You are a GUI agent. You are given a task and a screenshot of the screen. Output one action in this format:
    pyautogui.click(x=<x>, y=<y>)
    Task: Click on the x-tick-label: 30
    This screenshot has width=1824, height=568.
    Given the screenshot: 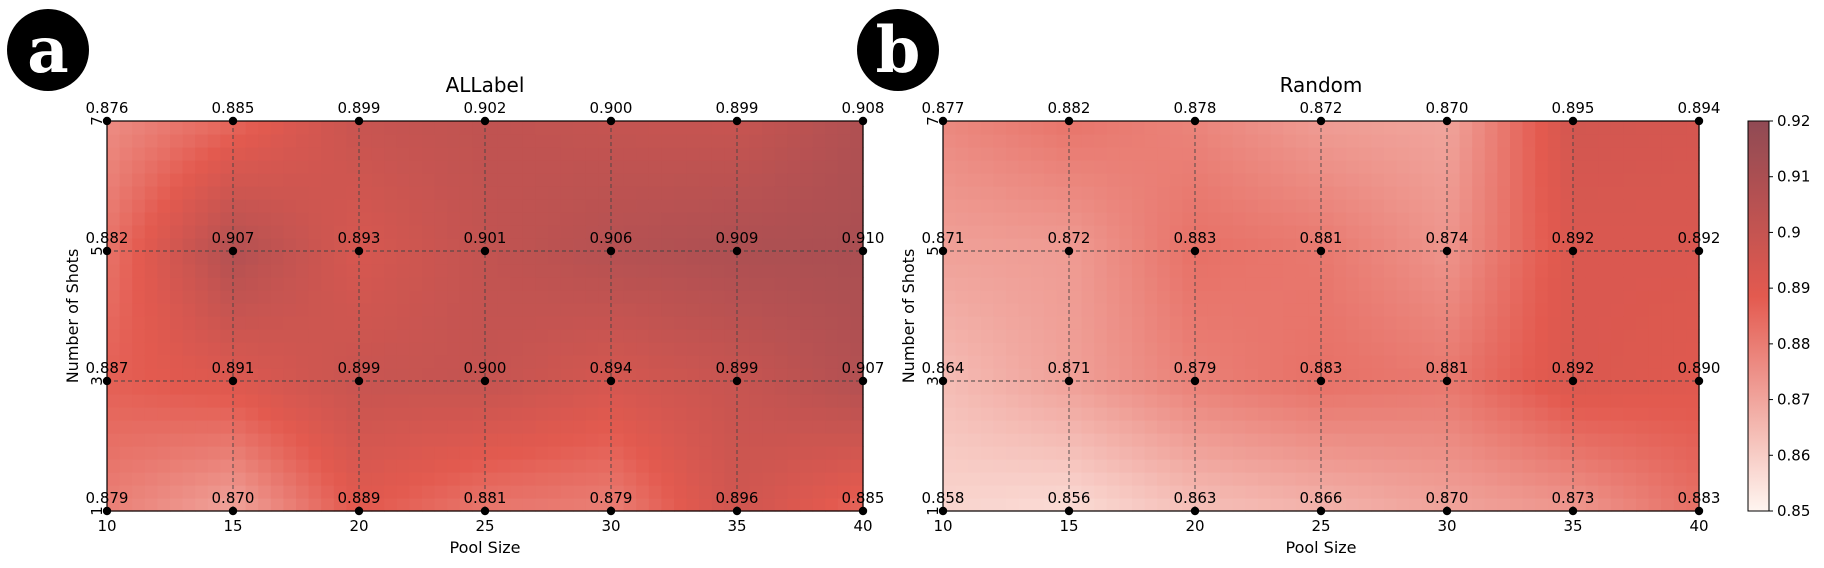 What is the action you would take?
    pyautogui.click(x=610, y=526)
    